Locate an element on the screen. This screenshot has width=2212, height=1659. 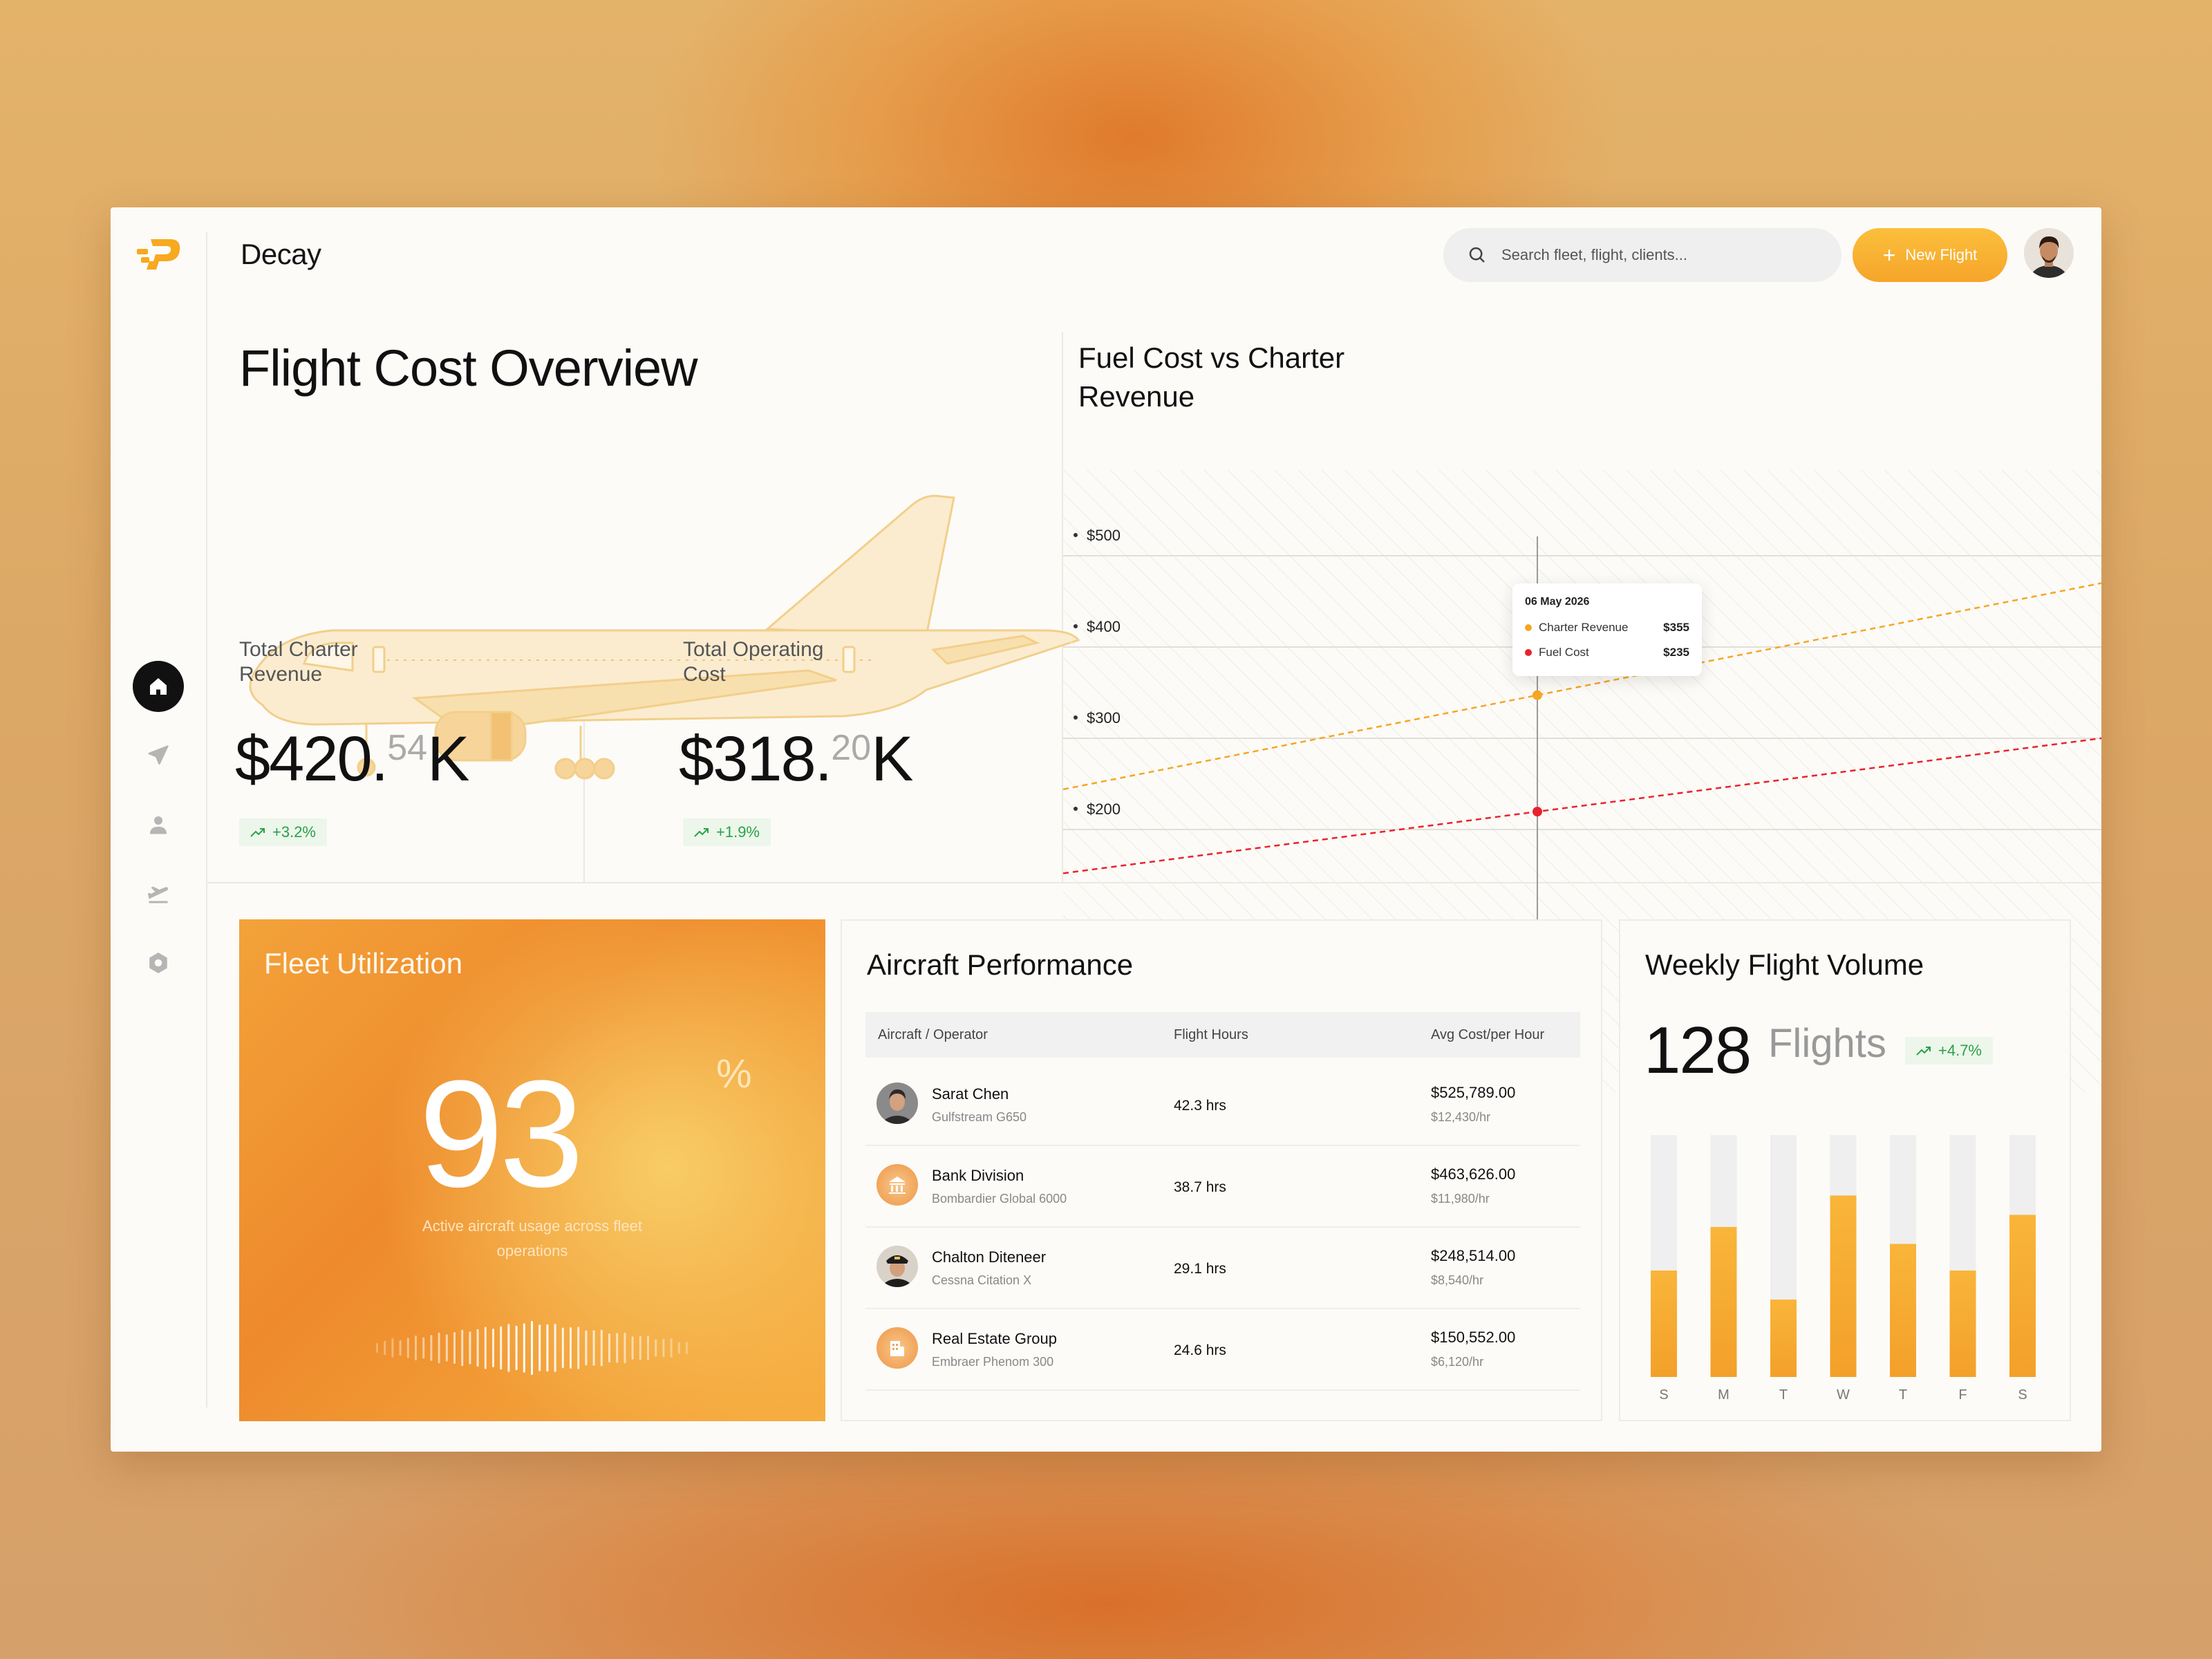
sidebar-item-home is located at coordinates (158, 686).